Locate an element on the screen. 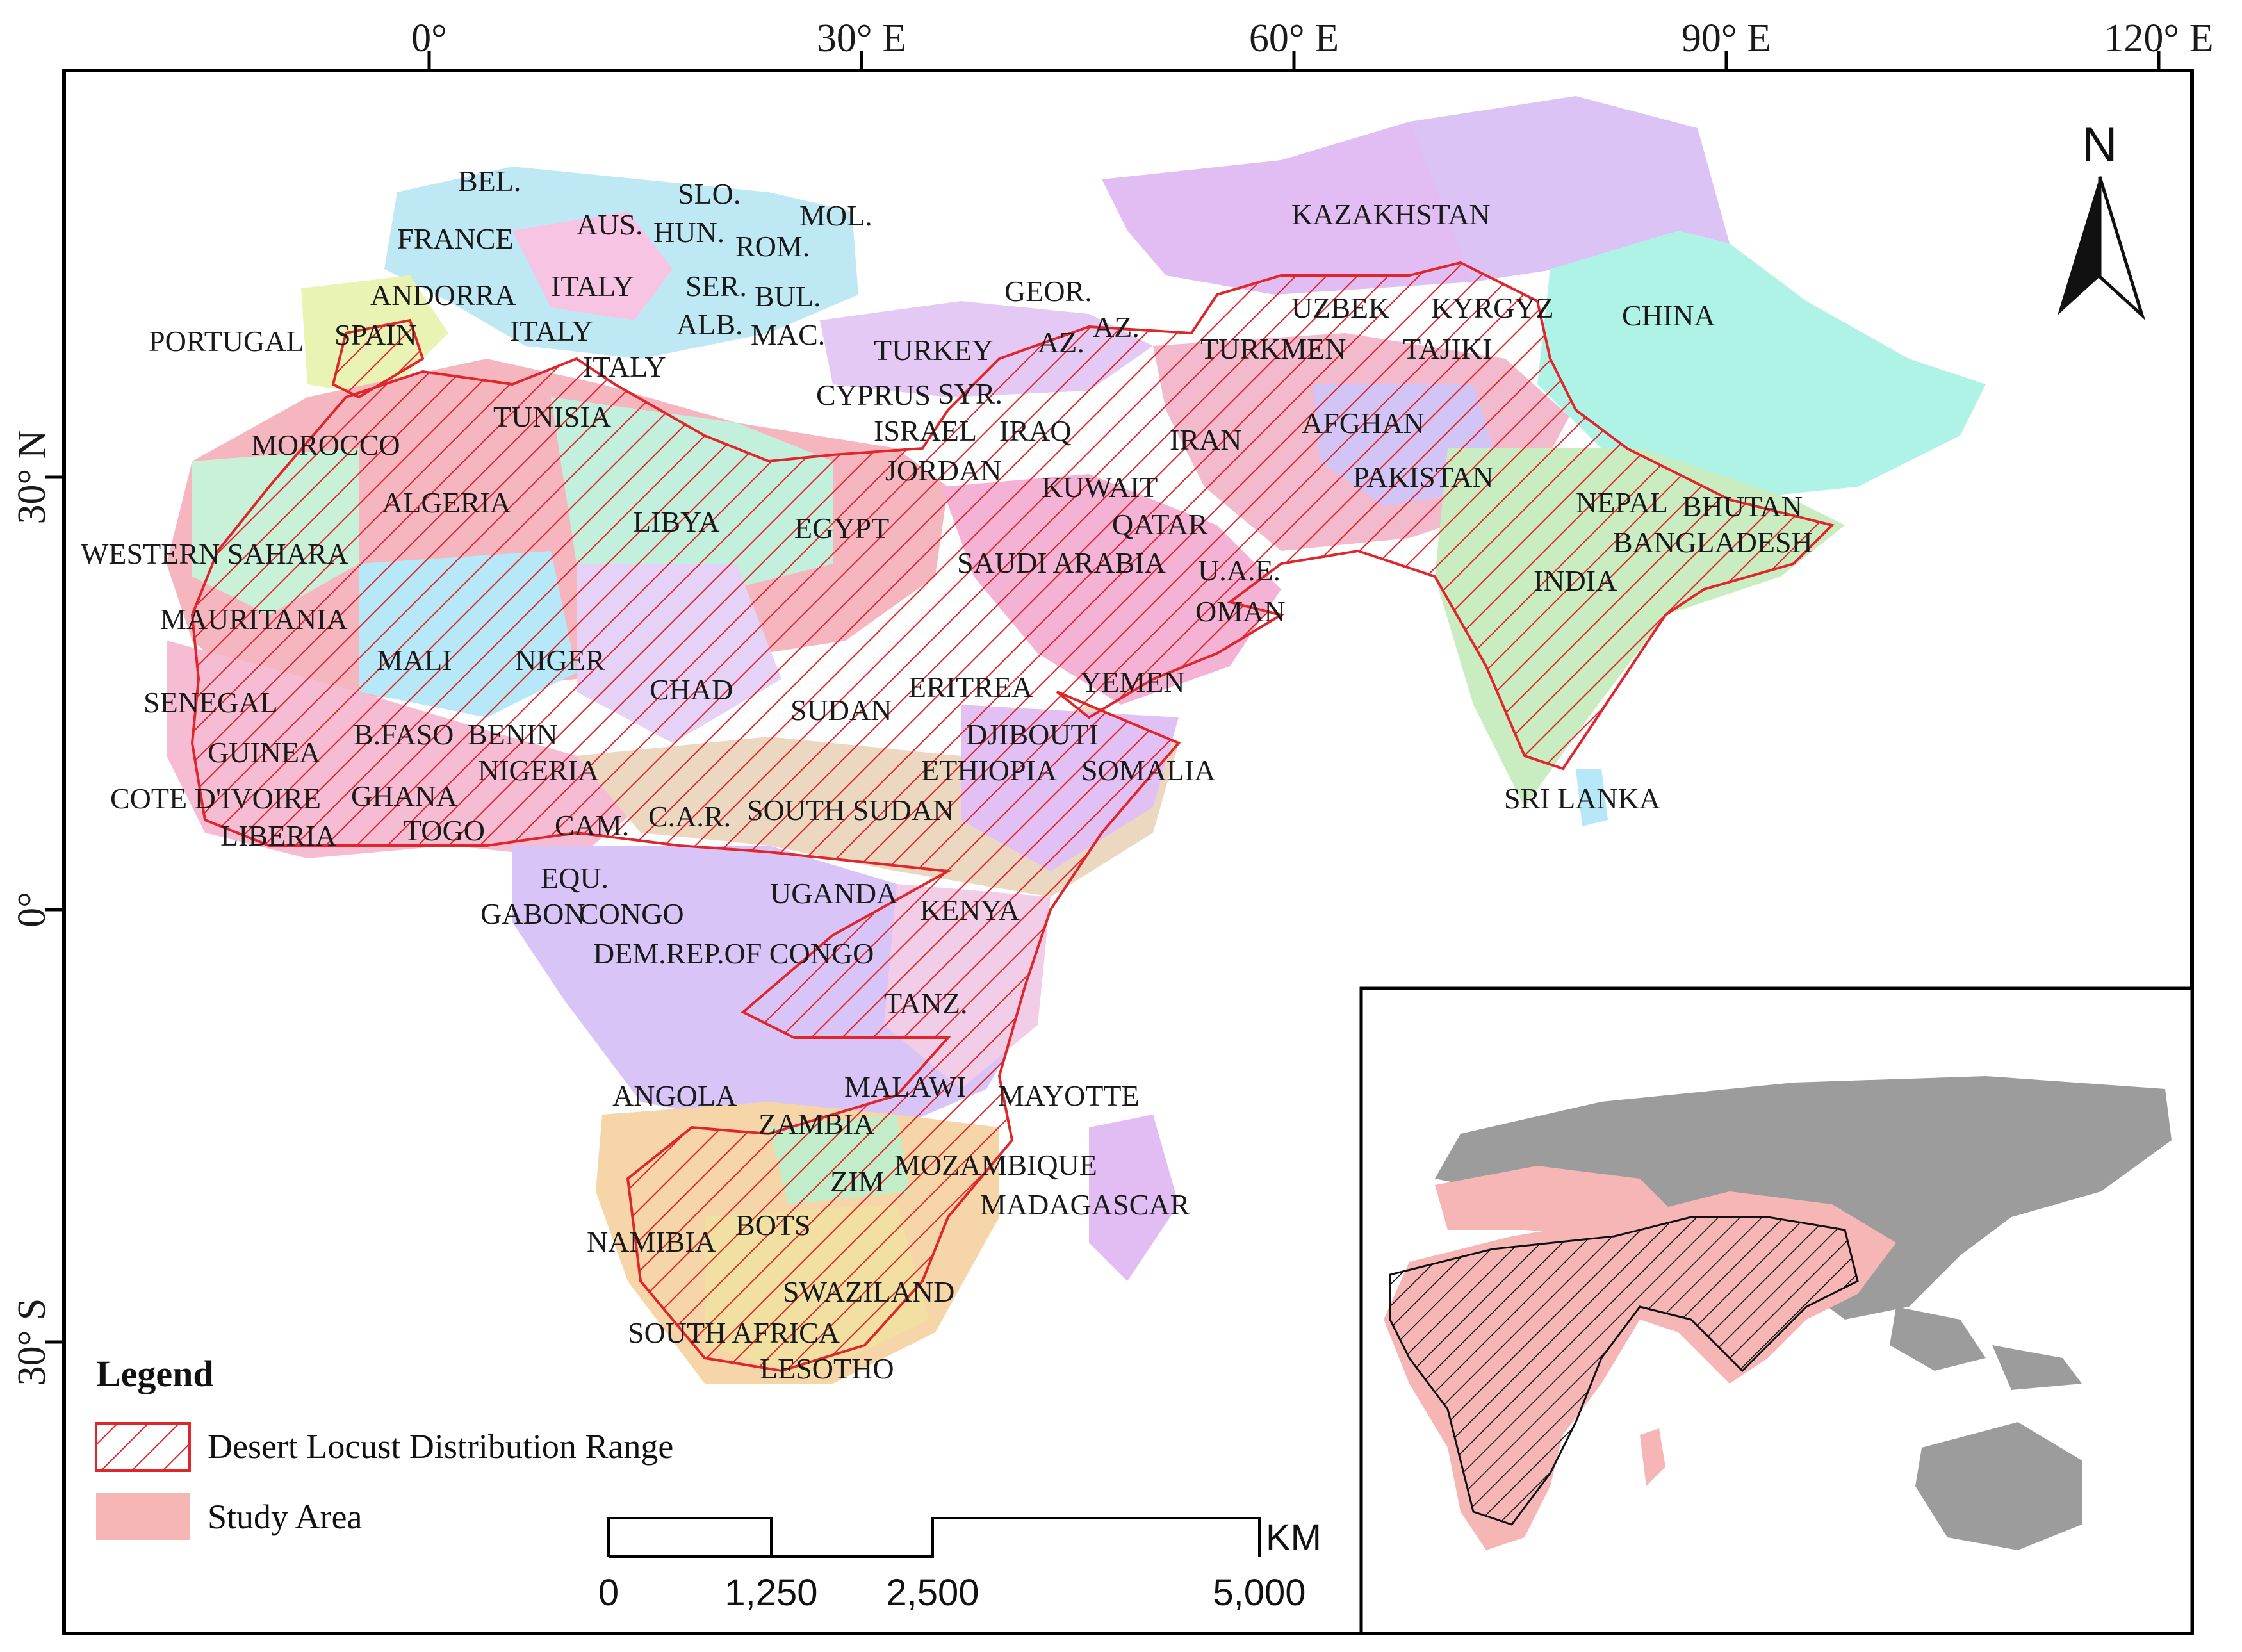 The height and width of the screenshot is (1652, 2242). country-label: IRAQ is located at coordinates (1035, 431).